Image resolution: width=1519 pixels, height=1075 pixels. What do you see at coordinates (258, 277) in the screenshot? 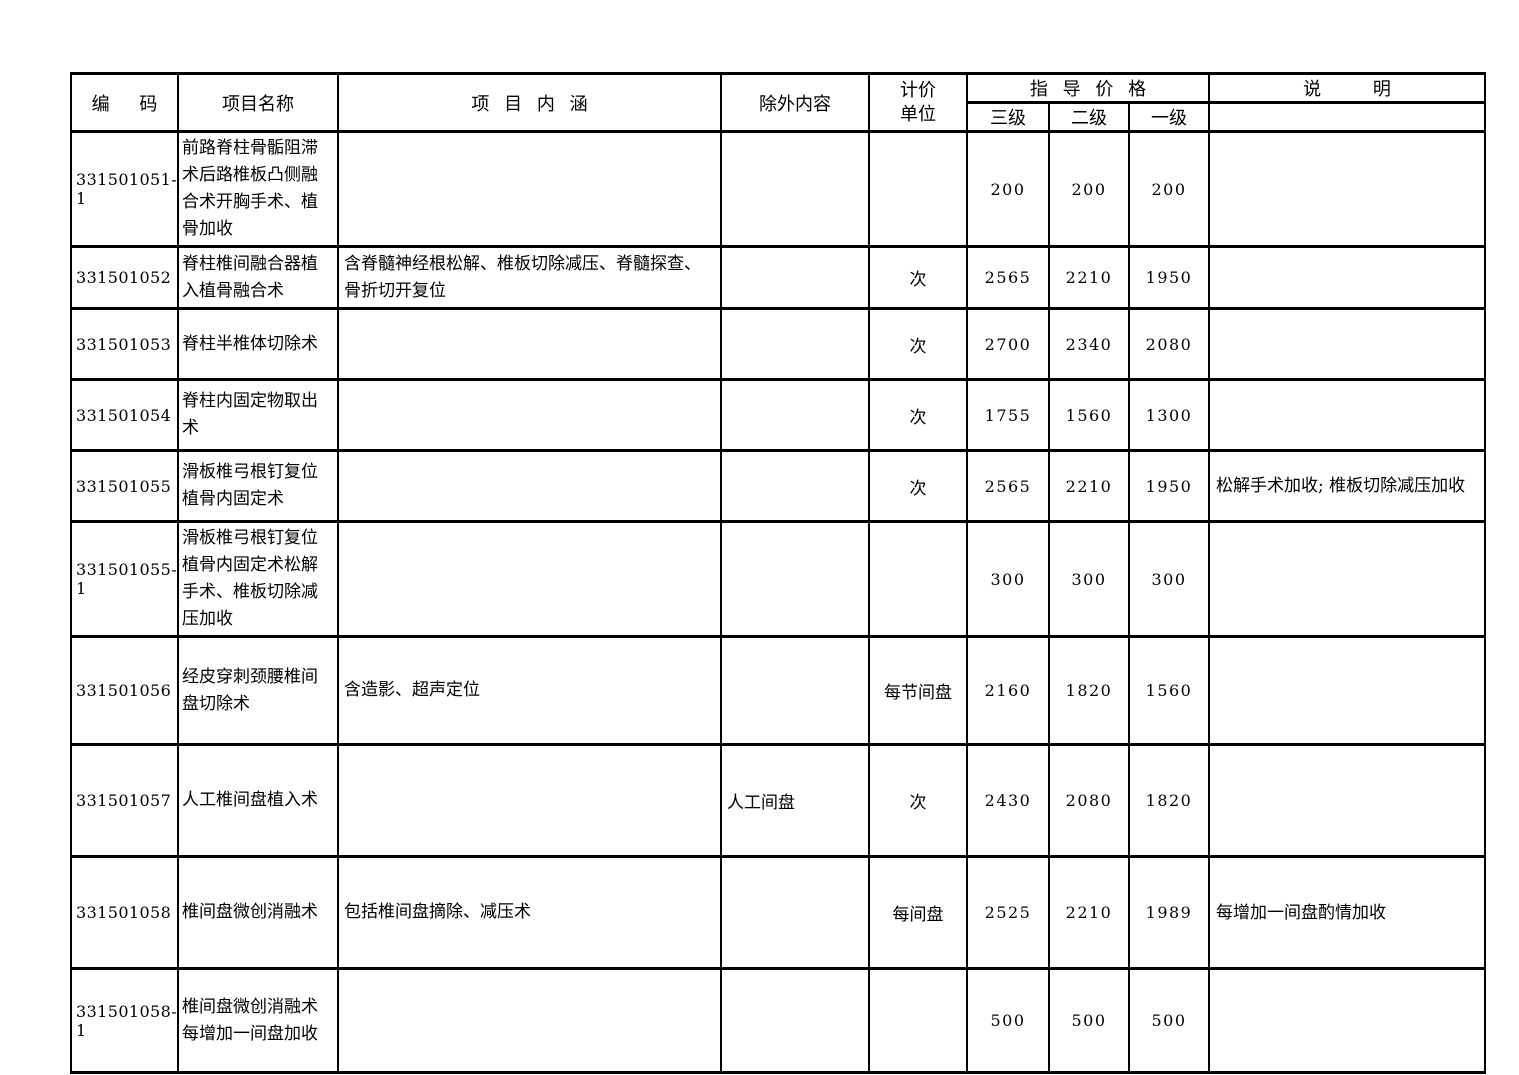
I see `cell-name: 脊柱椎间融合器植入植骨融合术` at bounding box center [258, 277].